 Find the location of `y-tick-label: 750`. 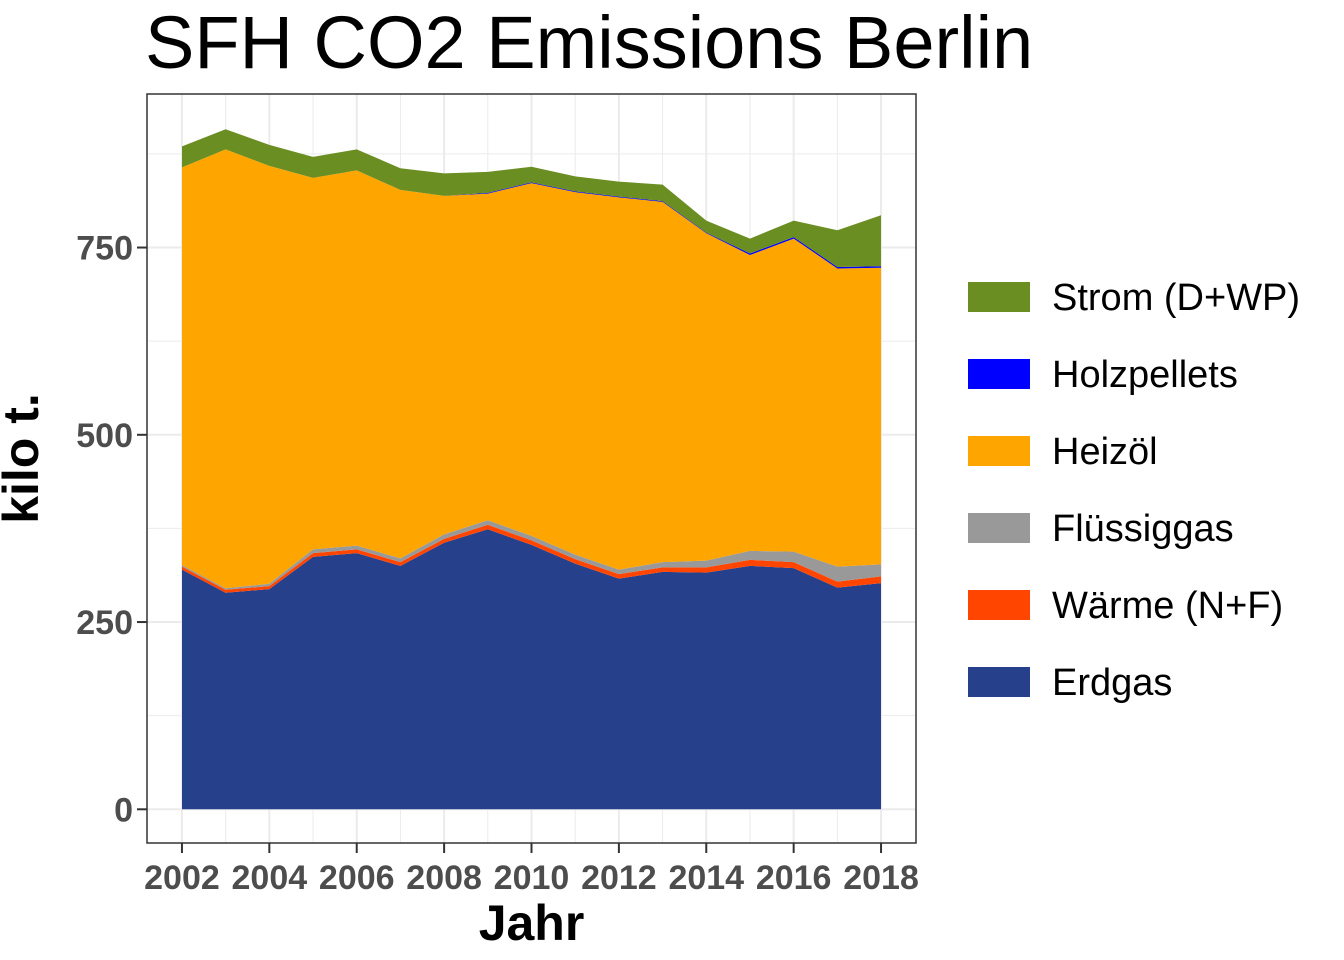

y-tick-label: 750 is located at coordinates (104, 249).